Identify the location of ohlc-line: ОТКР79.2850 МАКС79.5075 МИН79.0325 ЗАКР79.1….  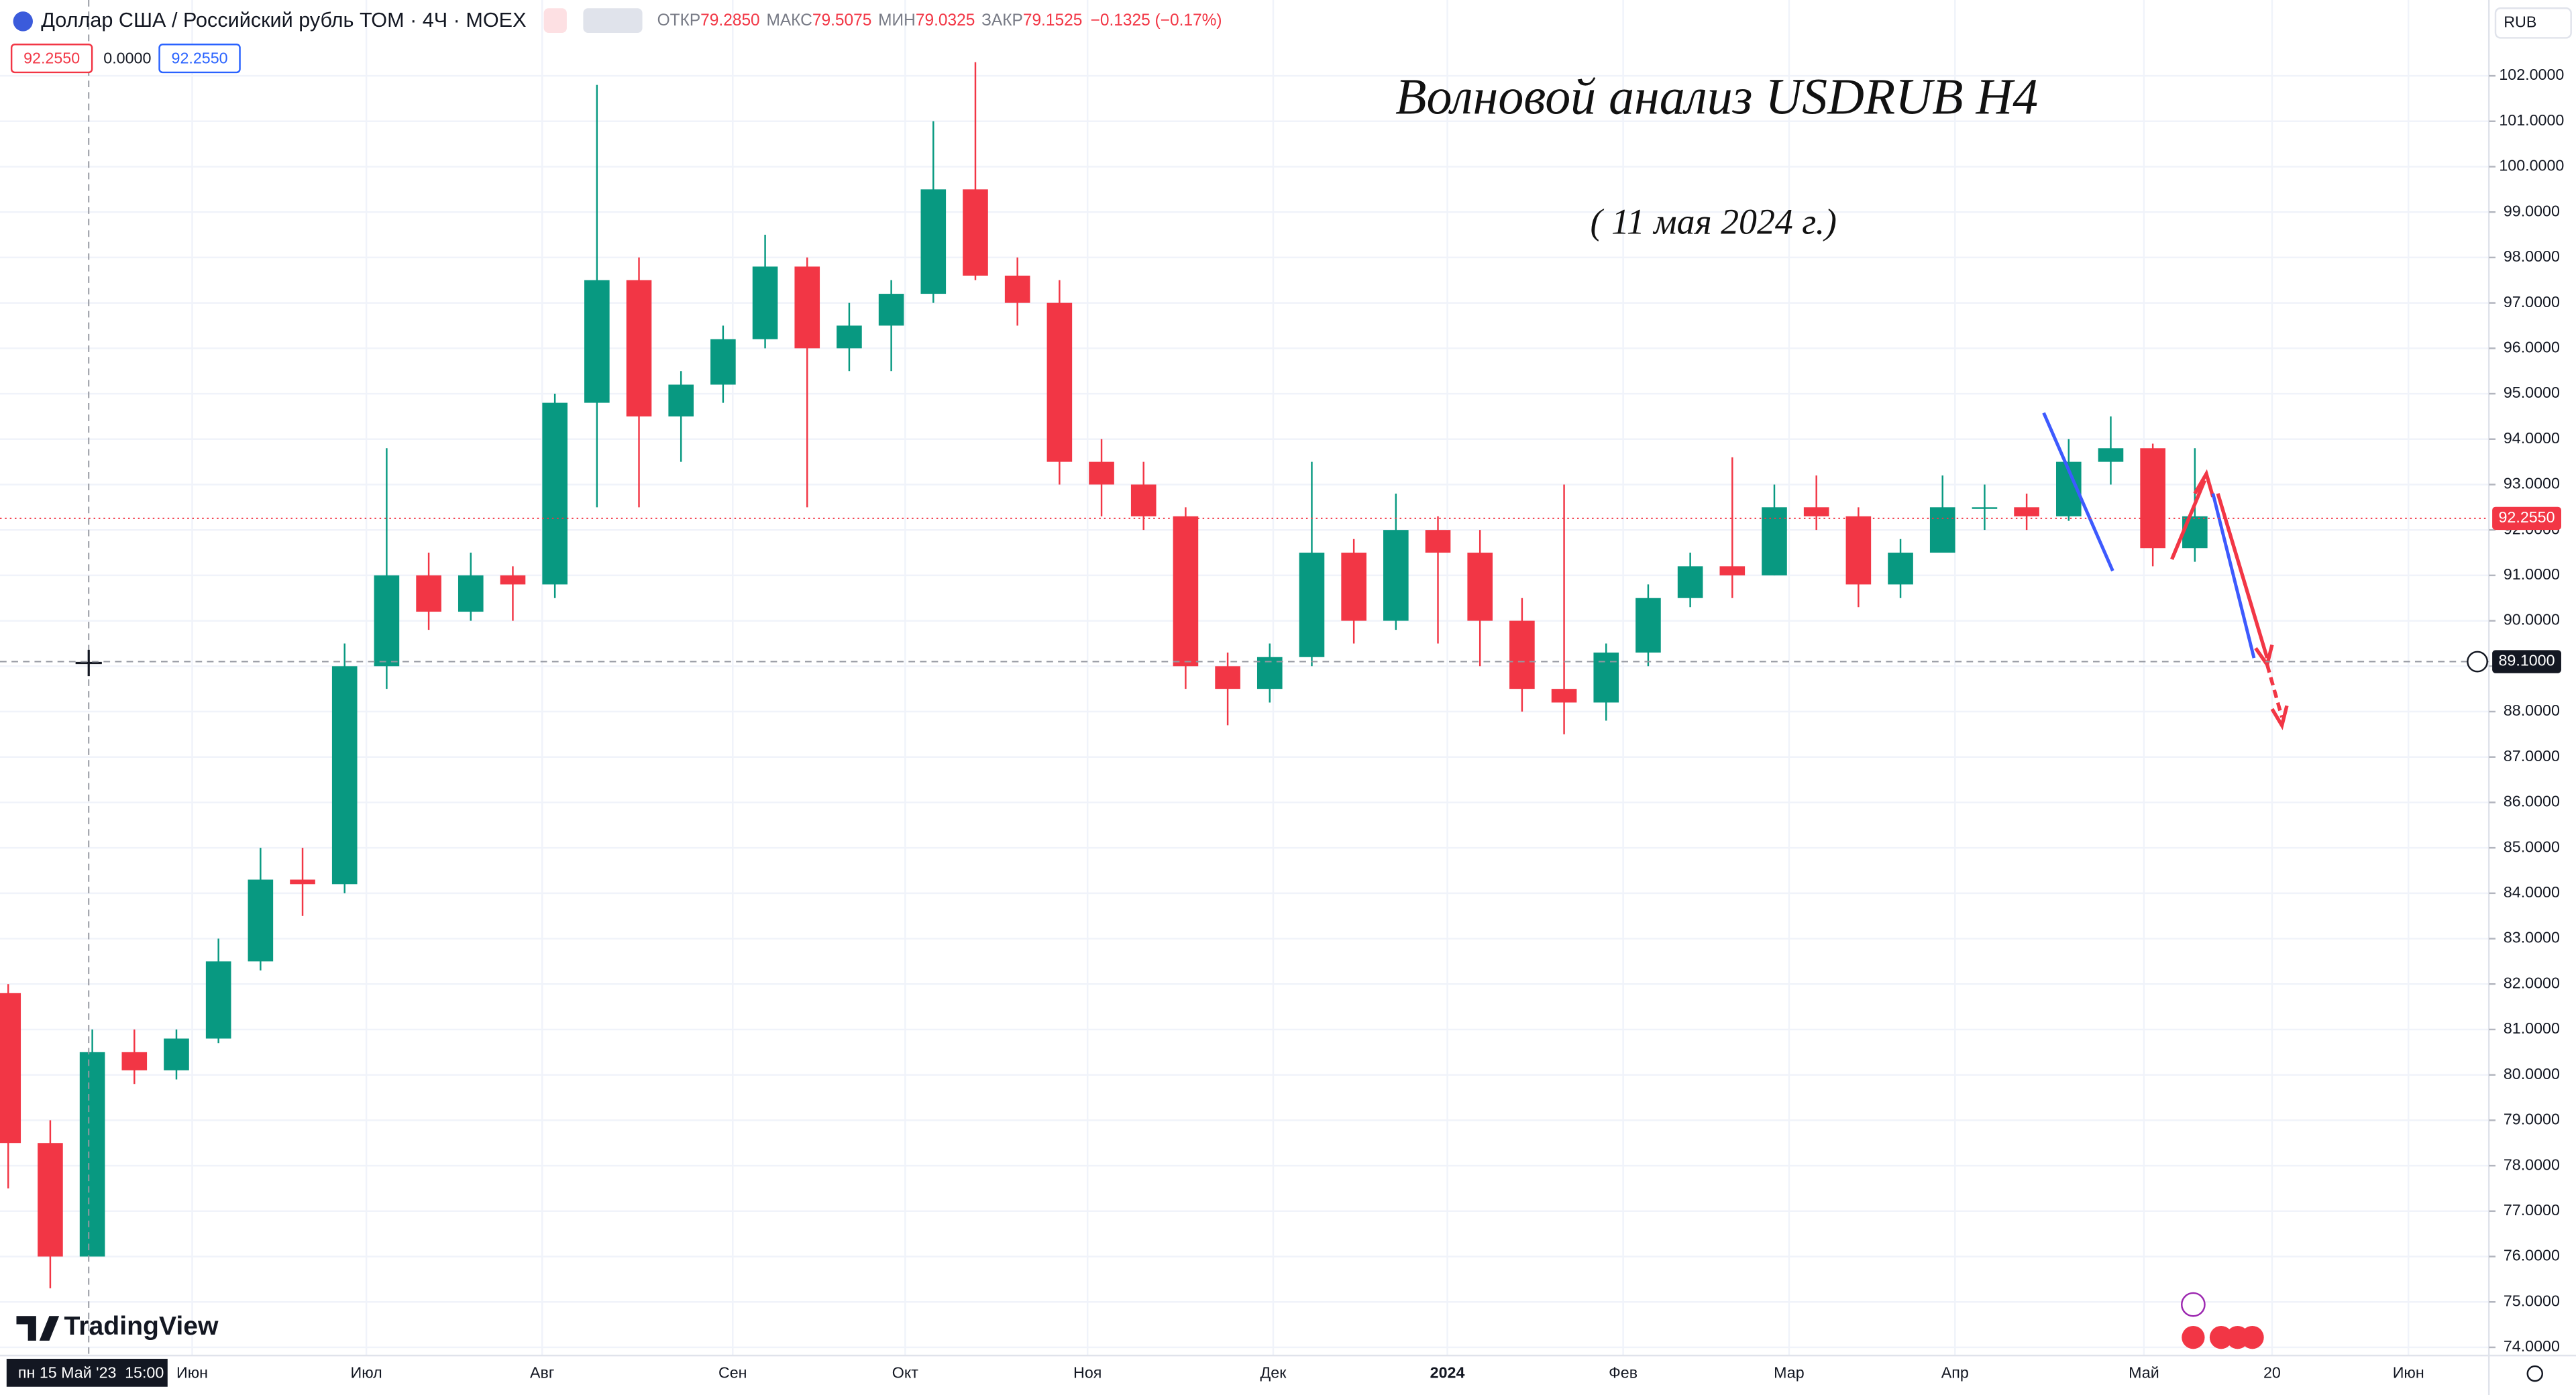
(939, 20).